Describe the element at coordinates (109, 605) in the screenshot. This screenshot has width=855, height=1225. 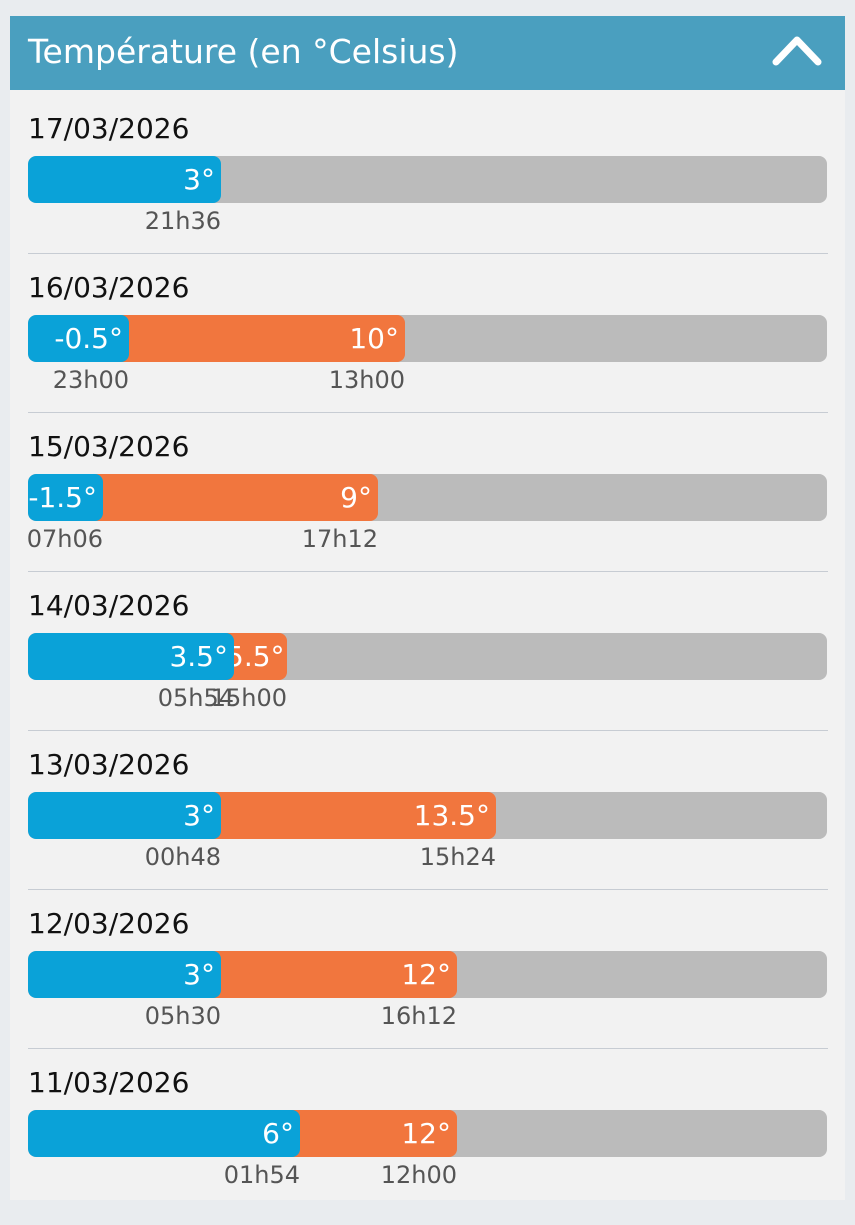
I see `day-date: 14/03/2026` at that location.